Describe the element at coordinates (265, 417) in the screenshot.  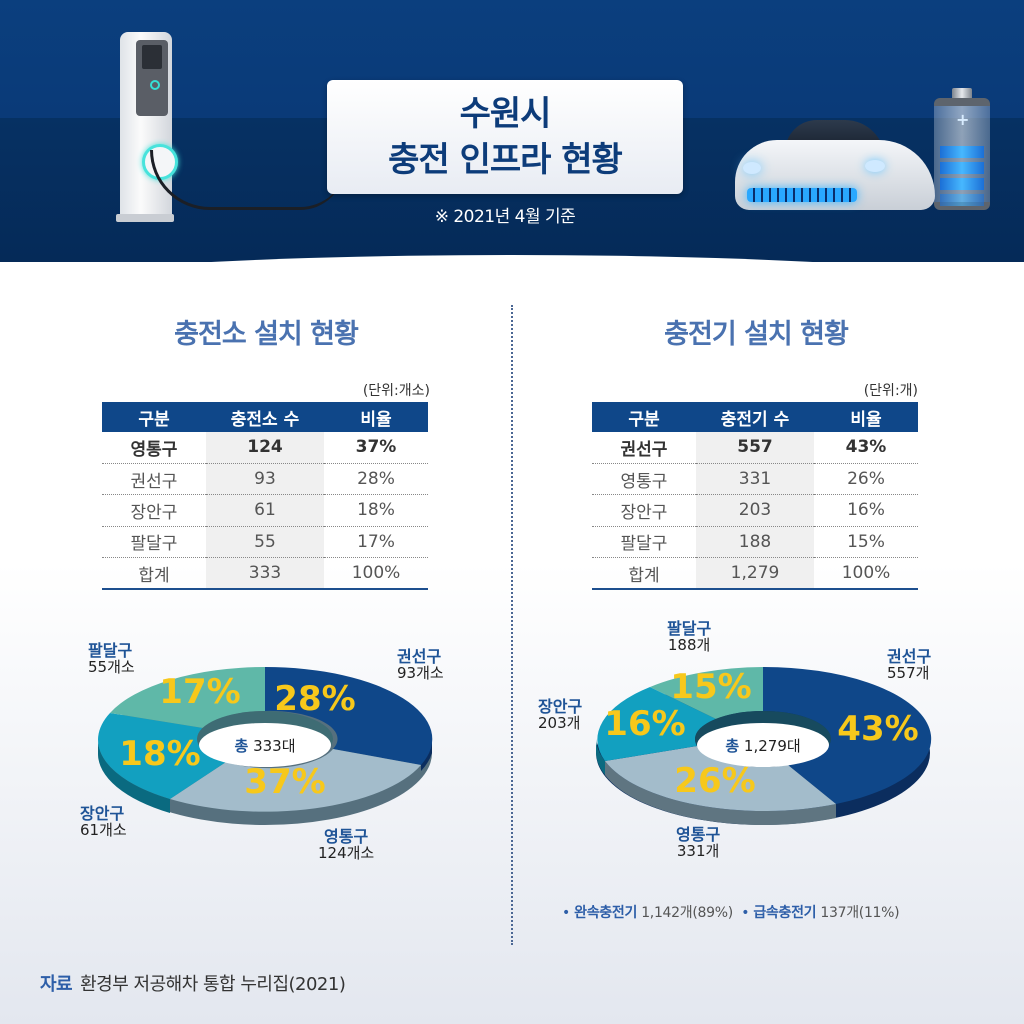
I see `header-count: 충전소 수` at that location.